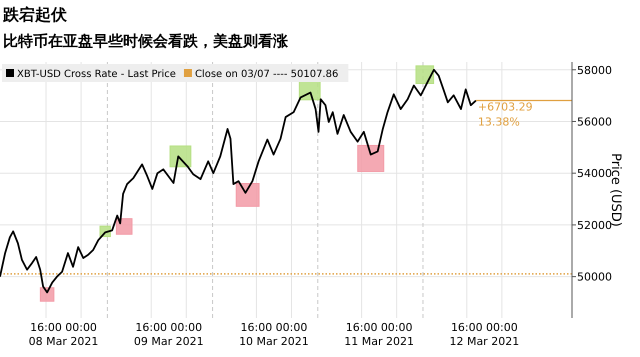  Describe the element at coordinates (594, 70) in the screenshot. I see `y-tick-label: 58000` at that location.